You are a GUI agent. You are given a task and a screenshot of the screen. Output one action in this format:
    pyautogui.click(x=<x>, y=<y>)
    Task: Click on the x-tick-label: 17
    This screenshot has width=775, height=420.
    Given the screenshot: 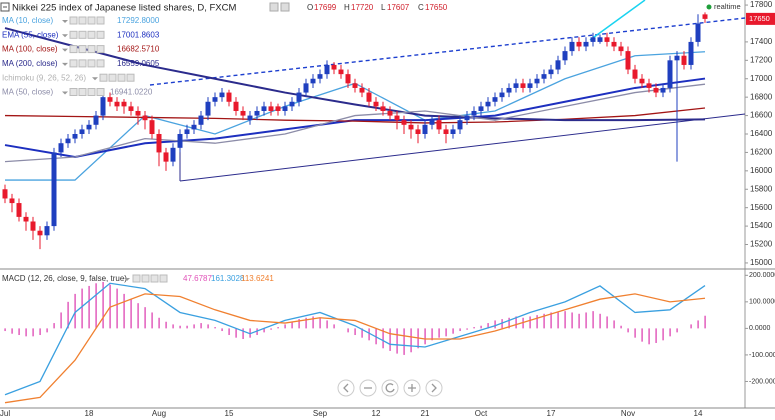 What is the action you would take?
    pyautogui.click(x=551, y=413)
    